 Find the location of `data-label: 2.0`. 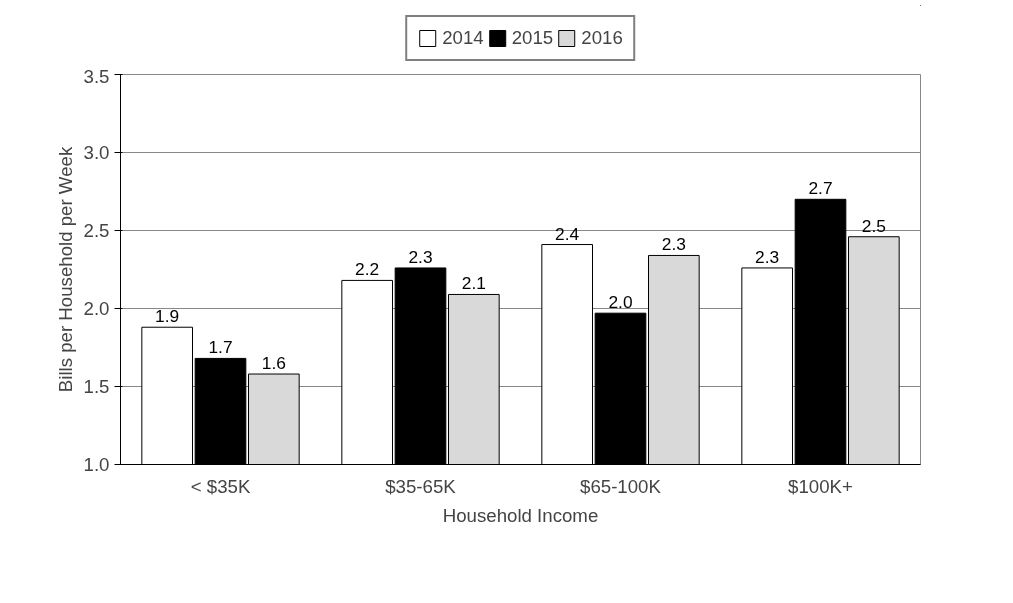

data-label: 2.0 is located at coordinates (620, 302).